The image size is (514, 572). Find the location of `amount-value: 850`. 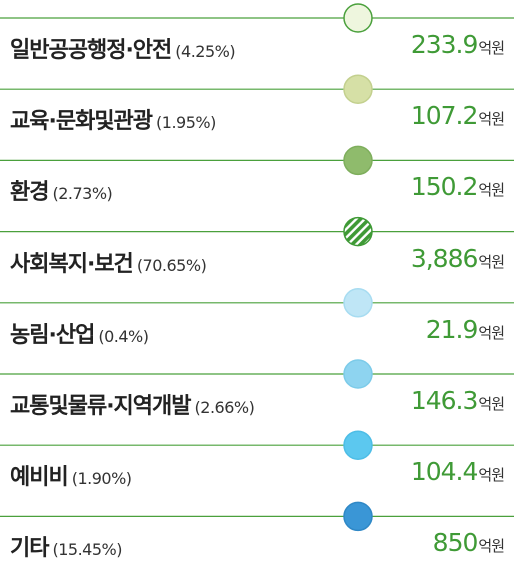

amount-value: 850 is located at coordinates (455, 543).